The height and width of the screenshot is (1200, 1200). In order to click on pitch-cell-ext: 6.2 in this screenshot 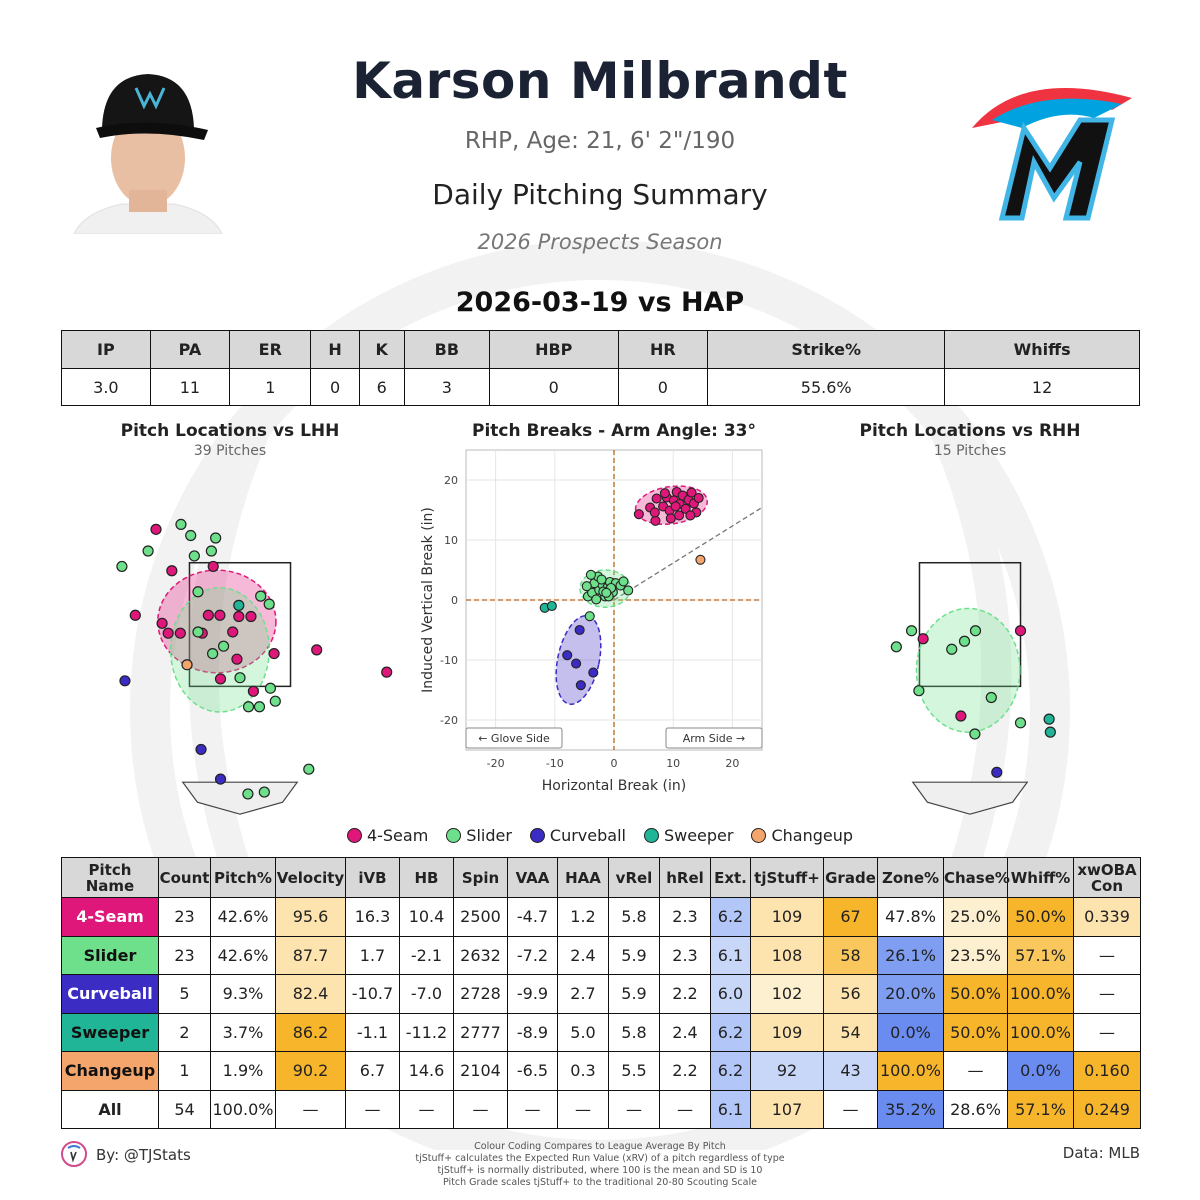, I will do `click(730, 1032)`.